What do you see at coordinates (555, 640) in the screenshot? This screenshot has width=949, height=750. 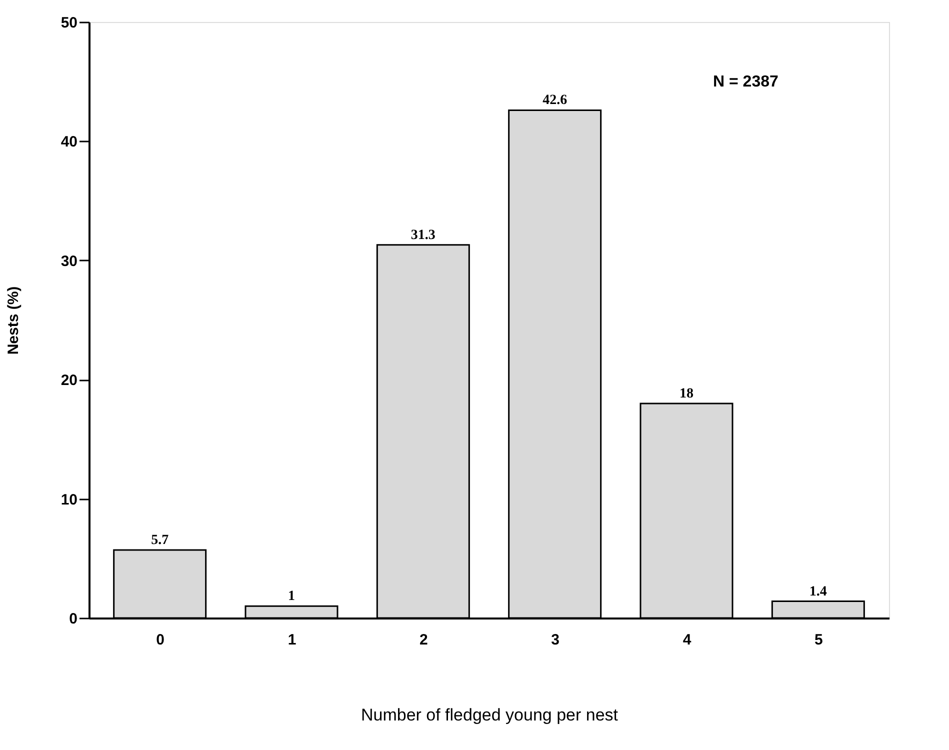 I see `x-tick-label: 3` at bounding box center [555, 640].